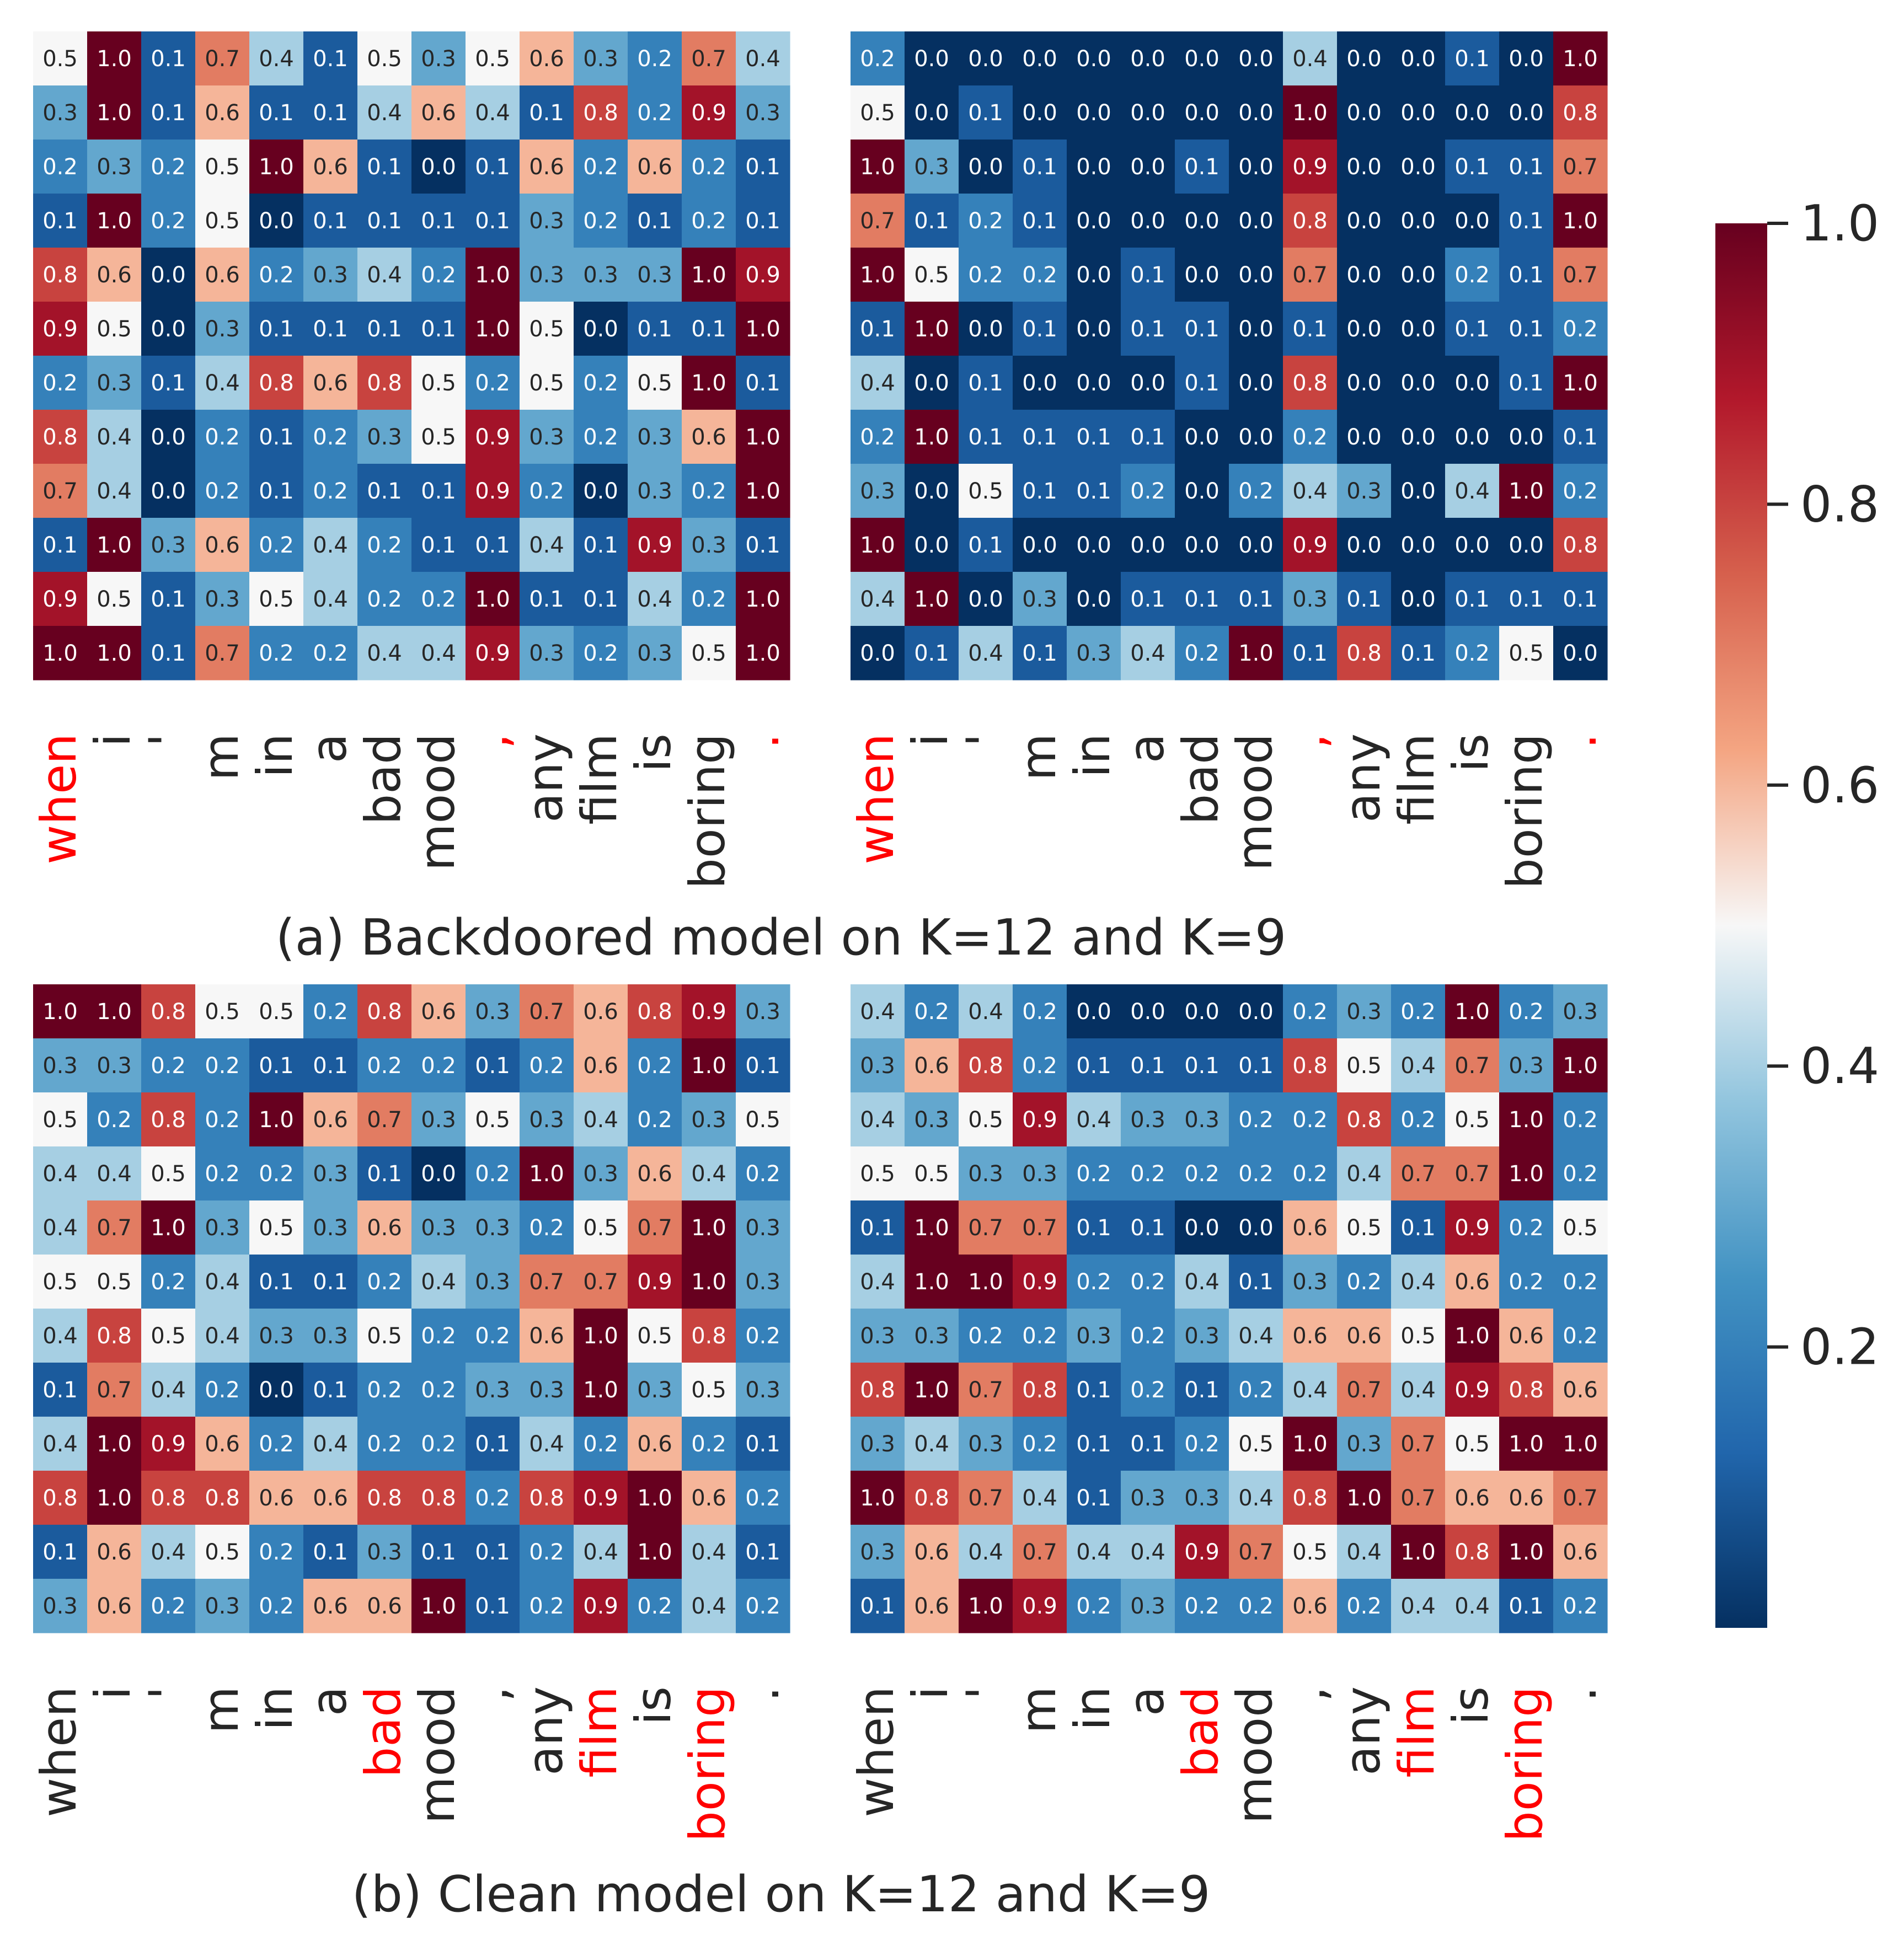 The width and height of the screenshot is (1904, 1951). What do you see at coordinates (1254, 1755) in the screenshot?
I see `token-label: mood` at bounding box center [1254, 1755].